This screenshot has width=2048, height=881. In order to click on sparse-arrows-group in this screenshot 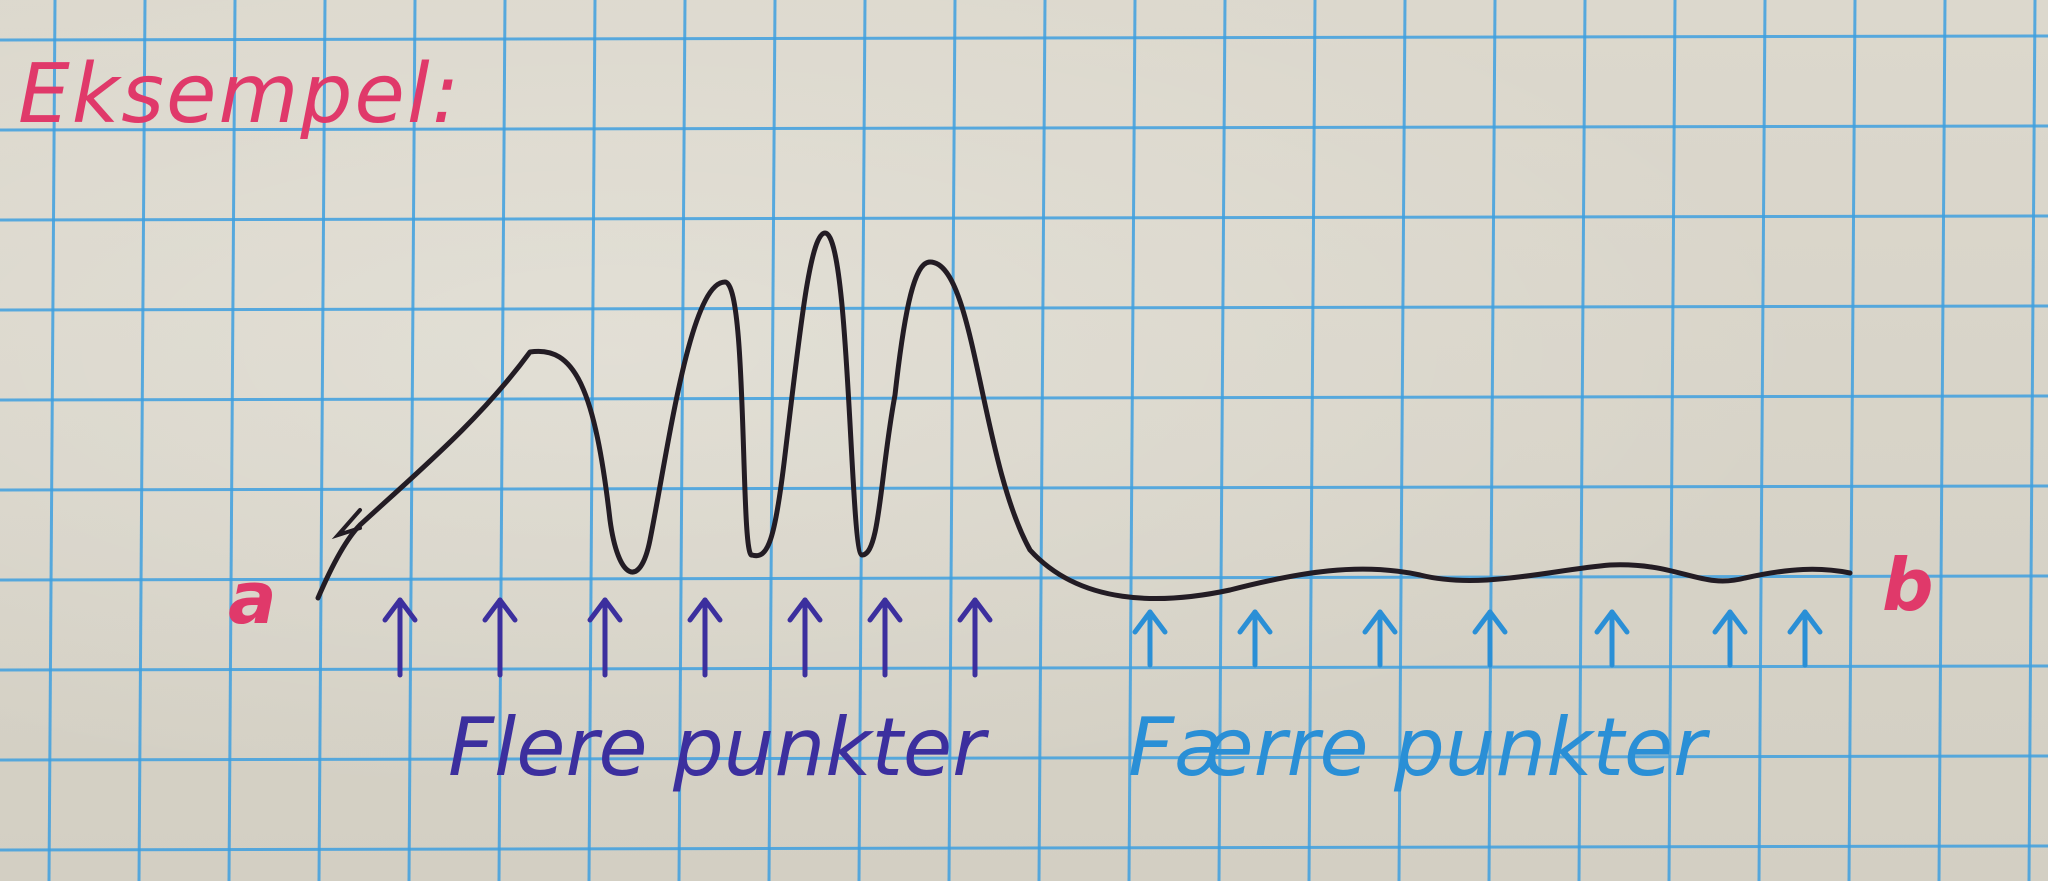, I will do `click(1477, 638)`.